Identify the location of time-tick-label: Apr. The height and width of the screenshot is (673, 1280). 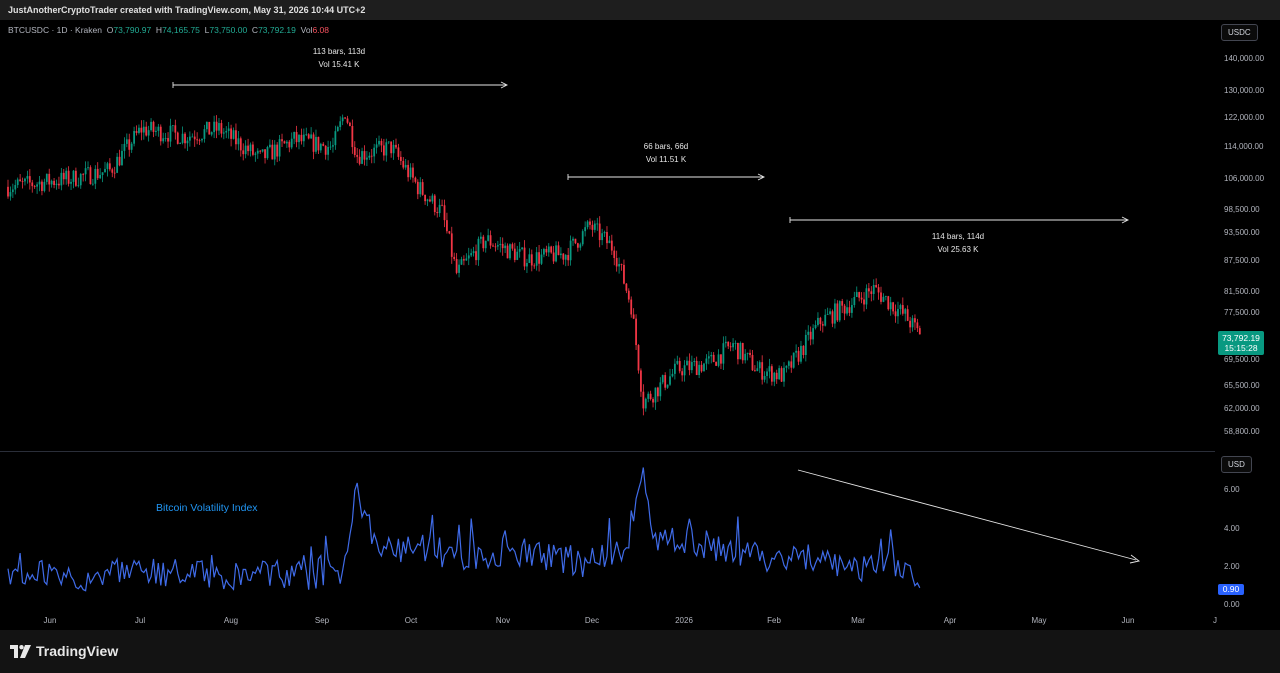
(950, 620).